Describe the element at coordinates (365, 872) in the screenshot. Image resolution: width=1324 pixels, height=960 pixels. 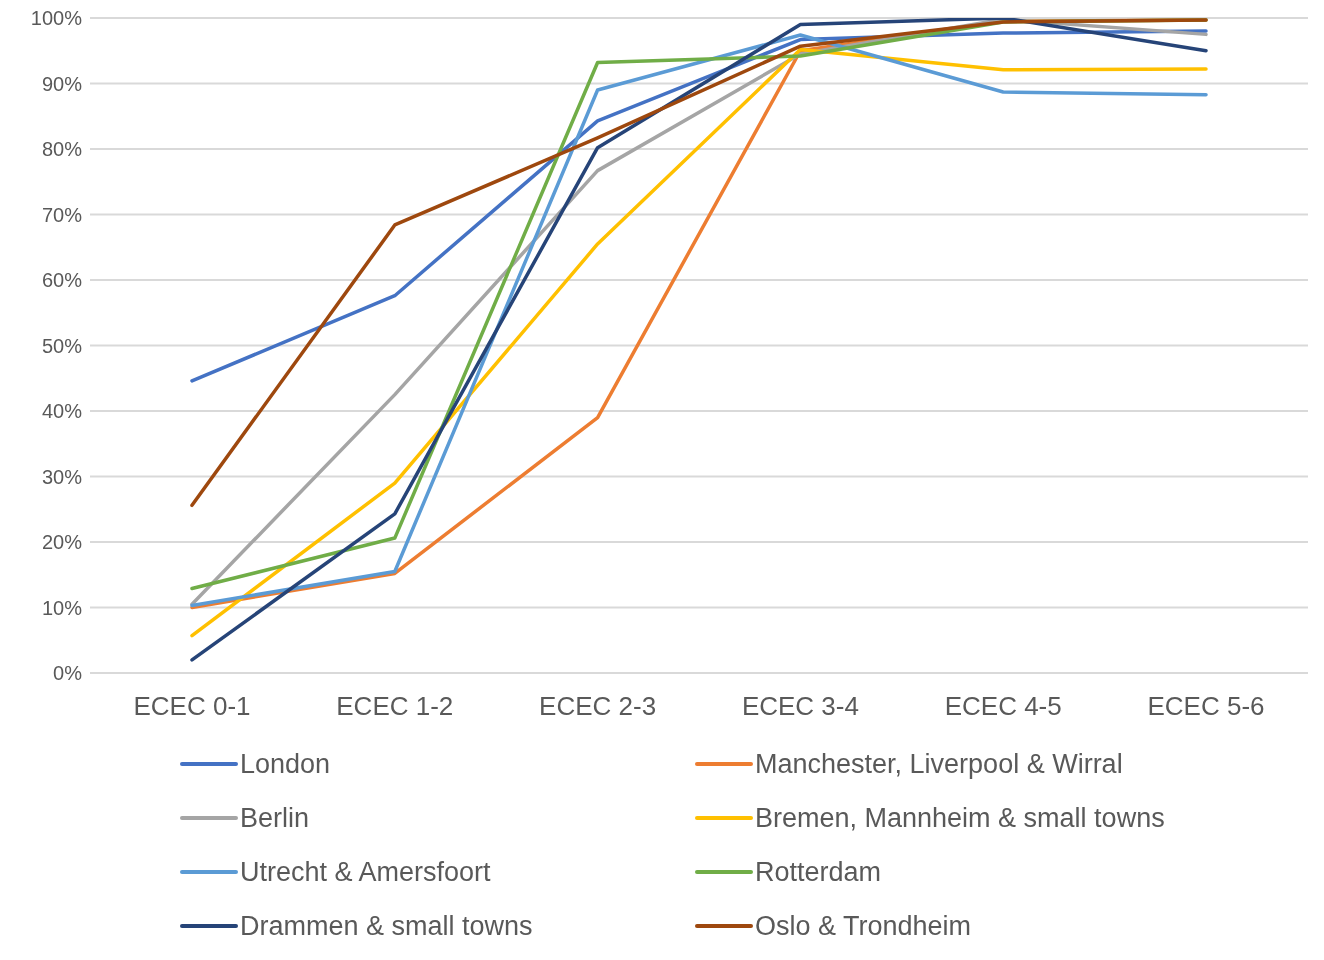
I see `legend-label: Utrecht & Amersfoort` at that location.